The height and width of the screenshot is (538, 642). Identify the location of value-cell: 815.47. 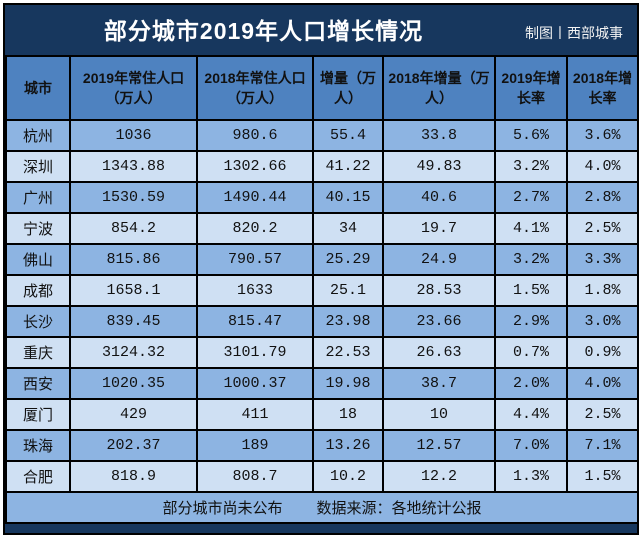
(255, 321).